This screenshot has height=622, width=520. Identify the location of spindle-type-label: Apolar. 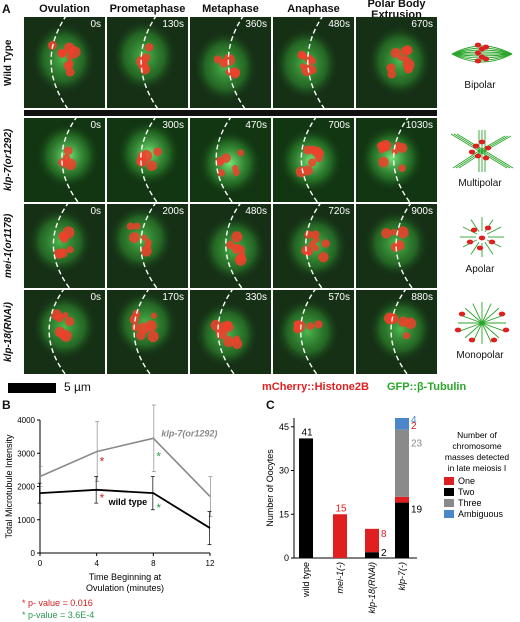
(480, 269).